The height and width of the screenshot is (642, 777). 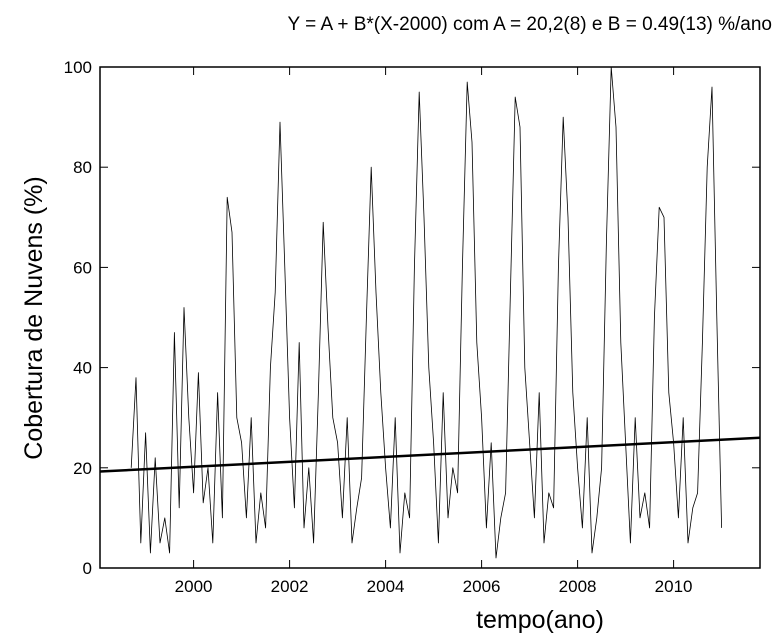 I want to click on x-tick-label: 2006, so click(x=482, y=586).